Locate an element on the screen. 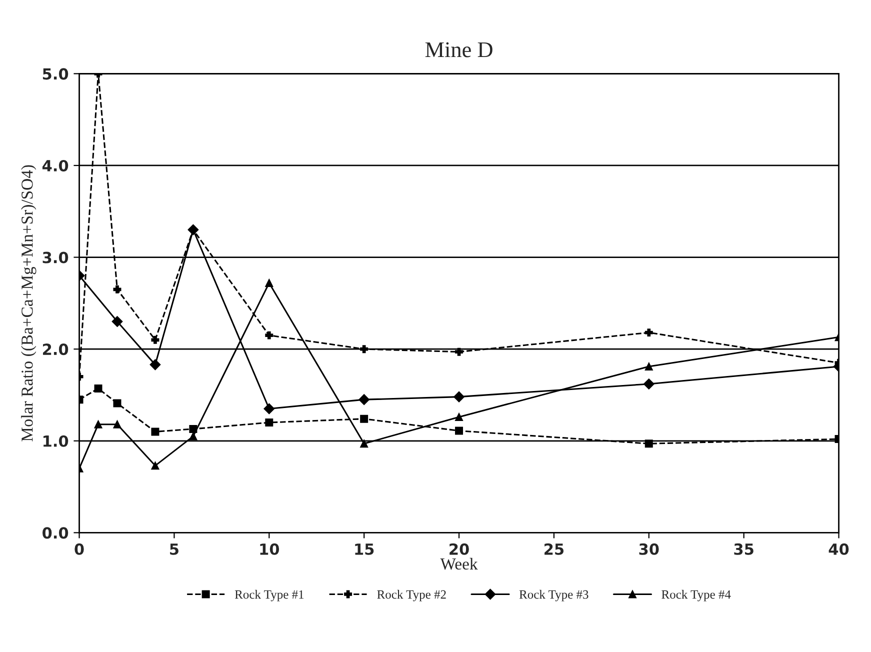  legend-label: Rock Type #1 is located at coordinates (269, 596).